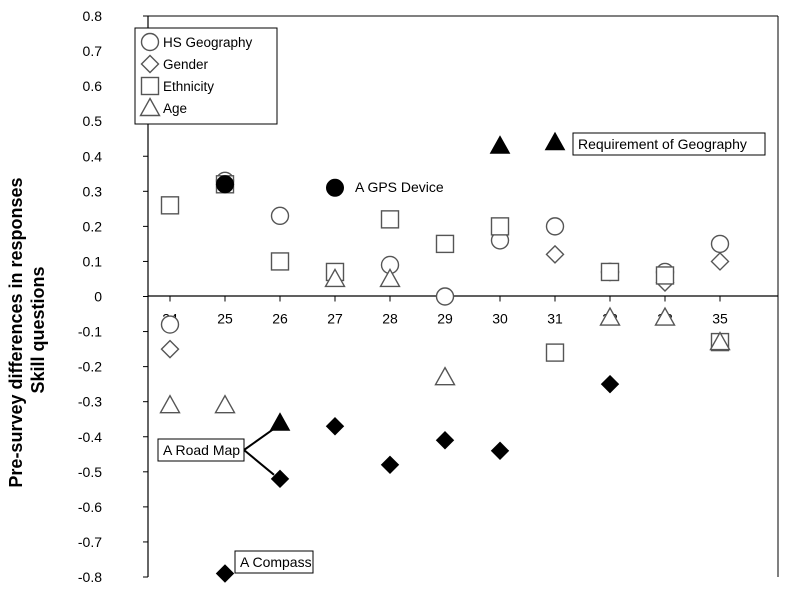 The width and height of the screenshot is (794, 589). What do you see at coordinates (225, 319) in the screenshot?
I see `x-tick-label: 25` at bounding box center [225, 319].